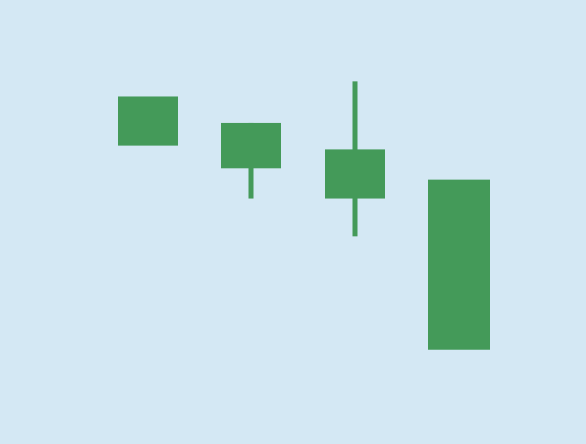 This screenshot has height=444, width=586. What do you see at coordinates (355, 174) in the screenshot?
I see `candle-3-body` at bounding box center [355, 174].